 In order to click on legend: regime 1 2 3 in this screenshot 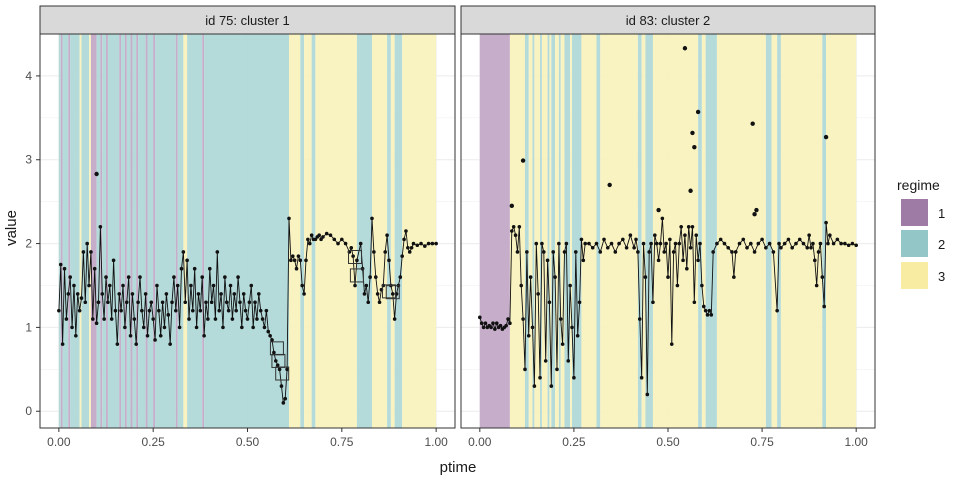, I will do `click(921, 233)`.